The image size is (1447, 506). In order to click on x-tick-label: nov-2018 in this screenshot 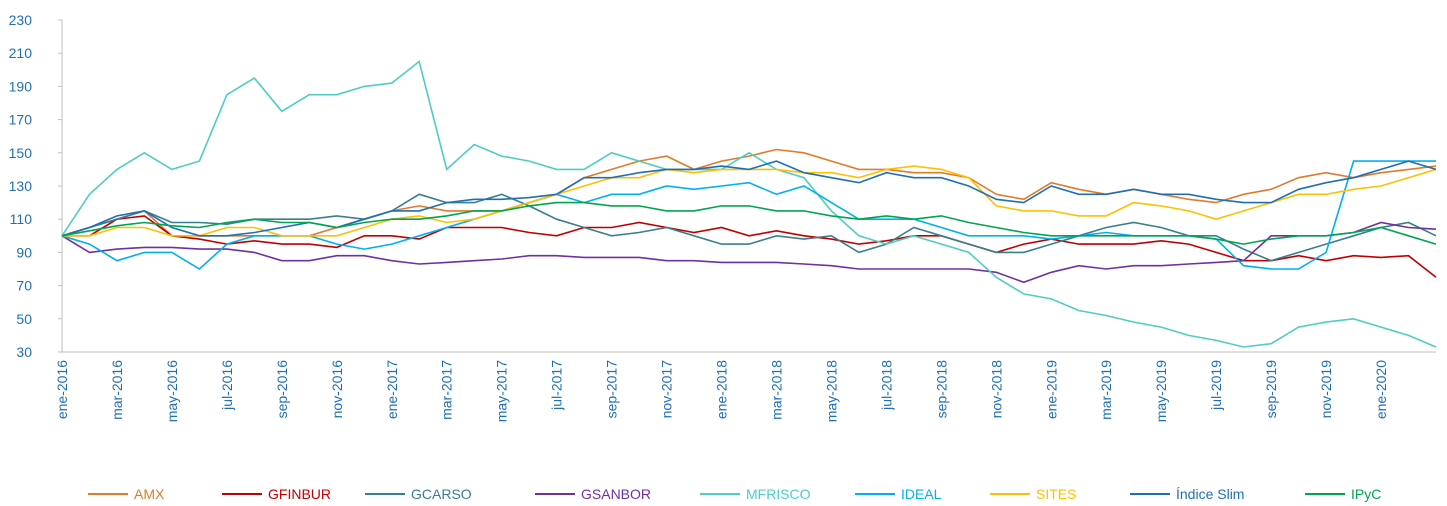, I will do `click(996, 389)`.